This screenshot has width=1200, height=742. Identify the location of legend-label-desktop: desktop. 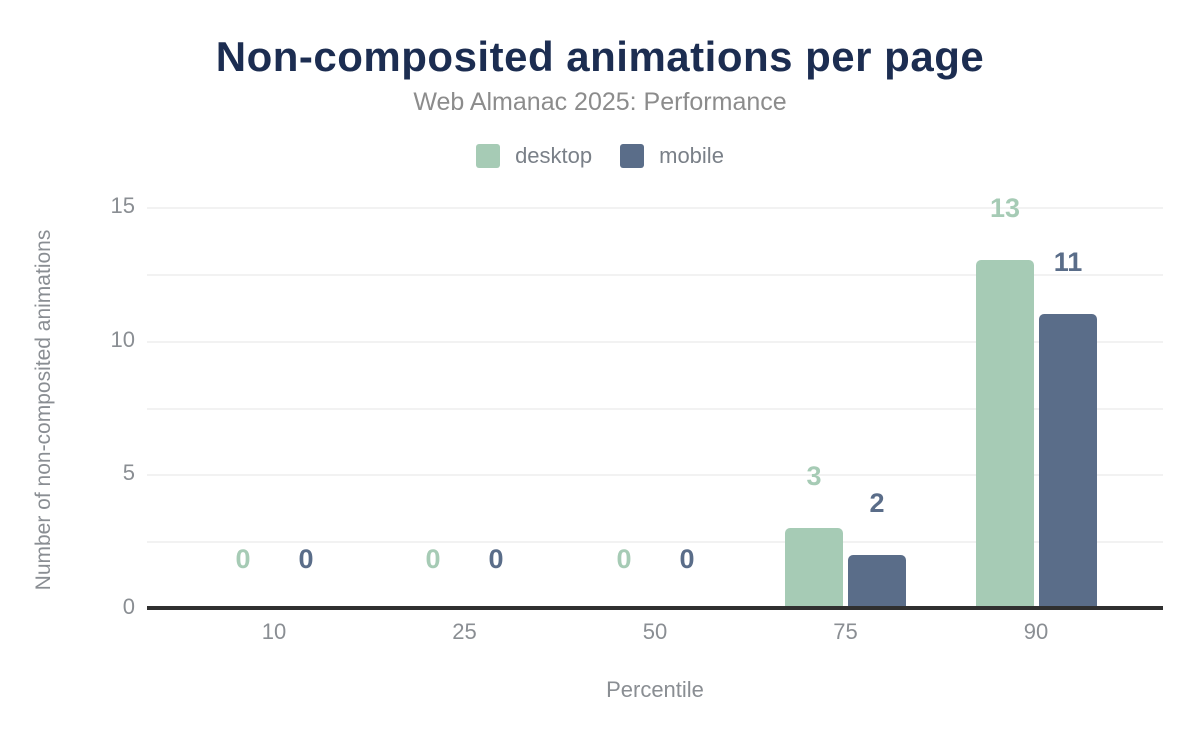
(554, 155).